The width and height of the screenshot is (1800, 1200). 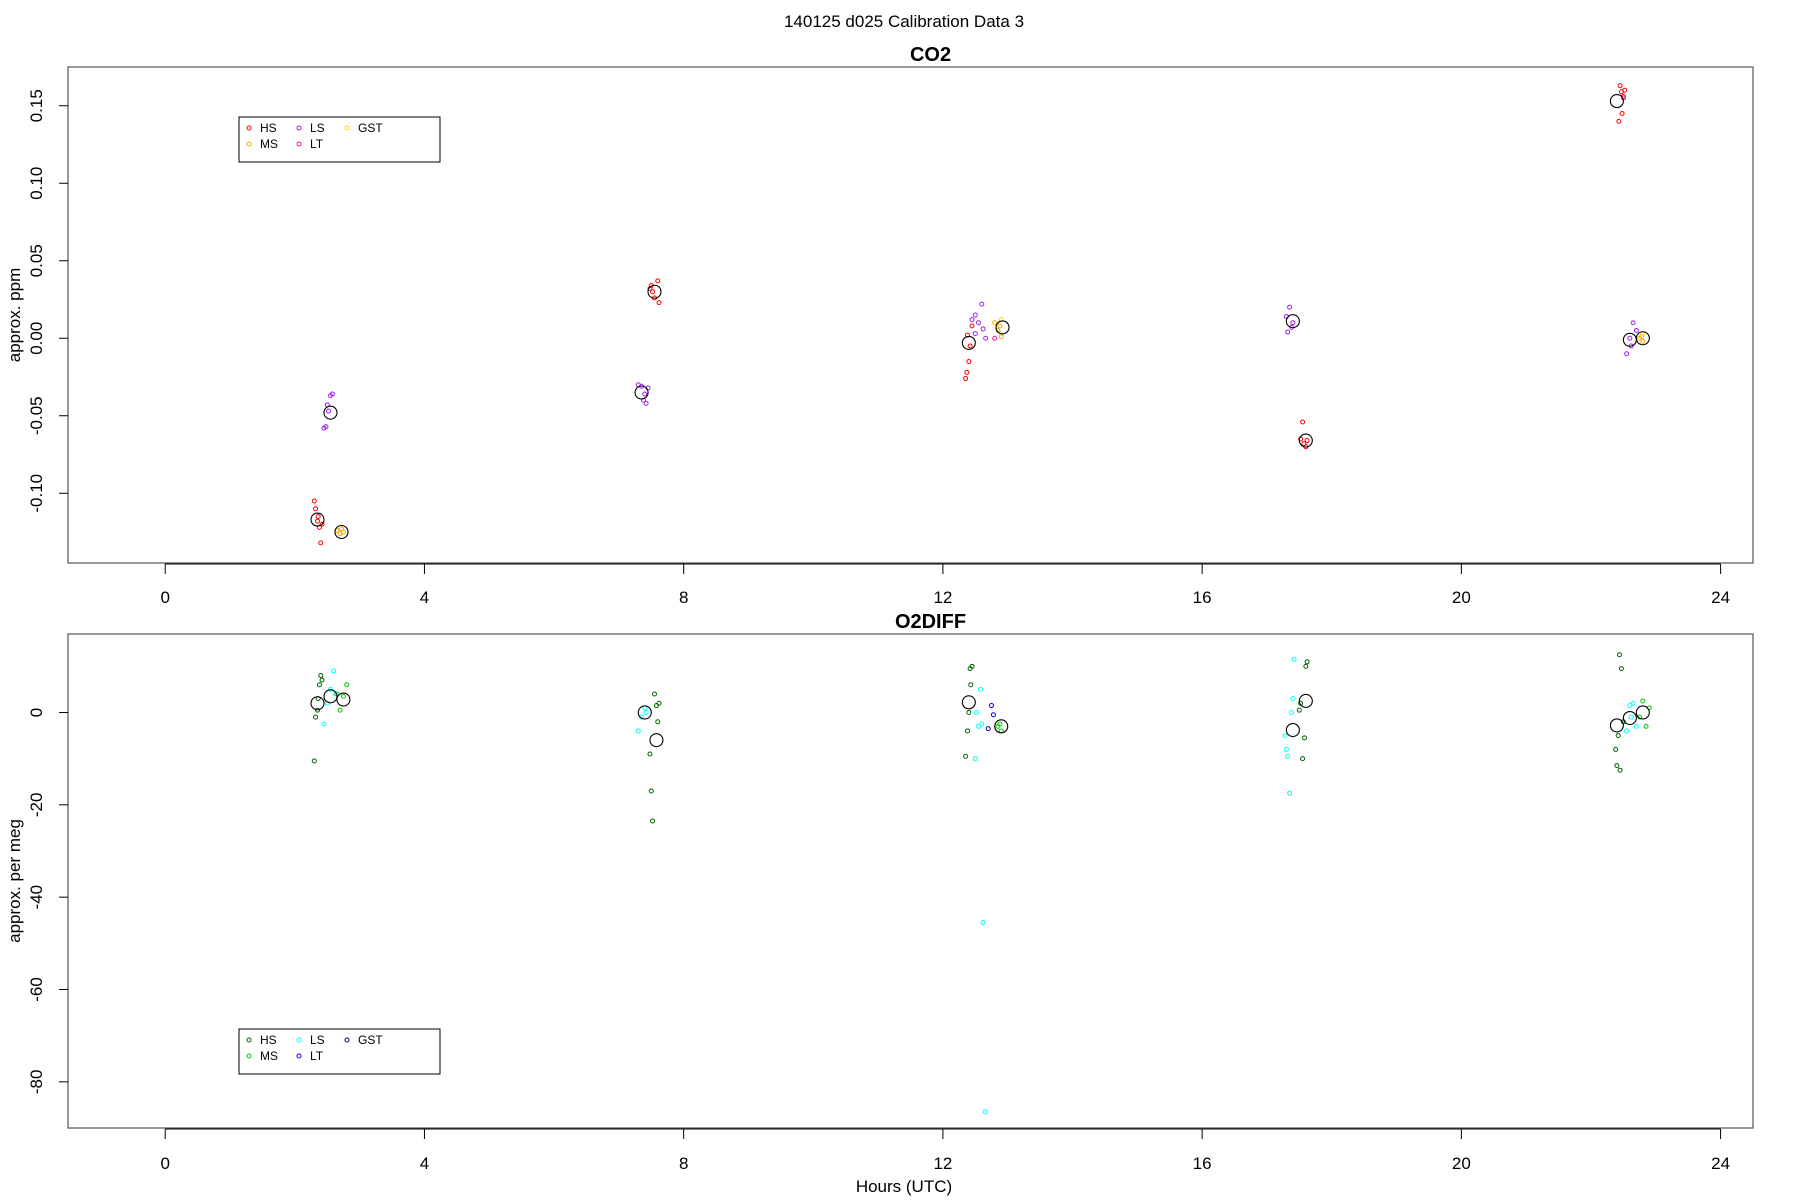 I want to click on y-tick-label: -0.10, so click(x=36, y=493).